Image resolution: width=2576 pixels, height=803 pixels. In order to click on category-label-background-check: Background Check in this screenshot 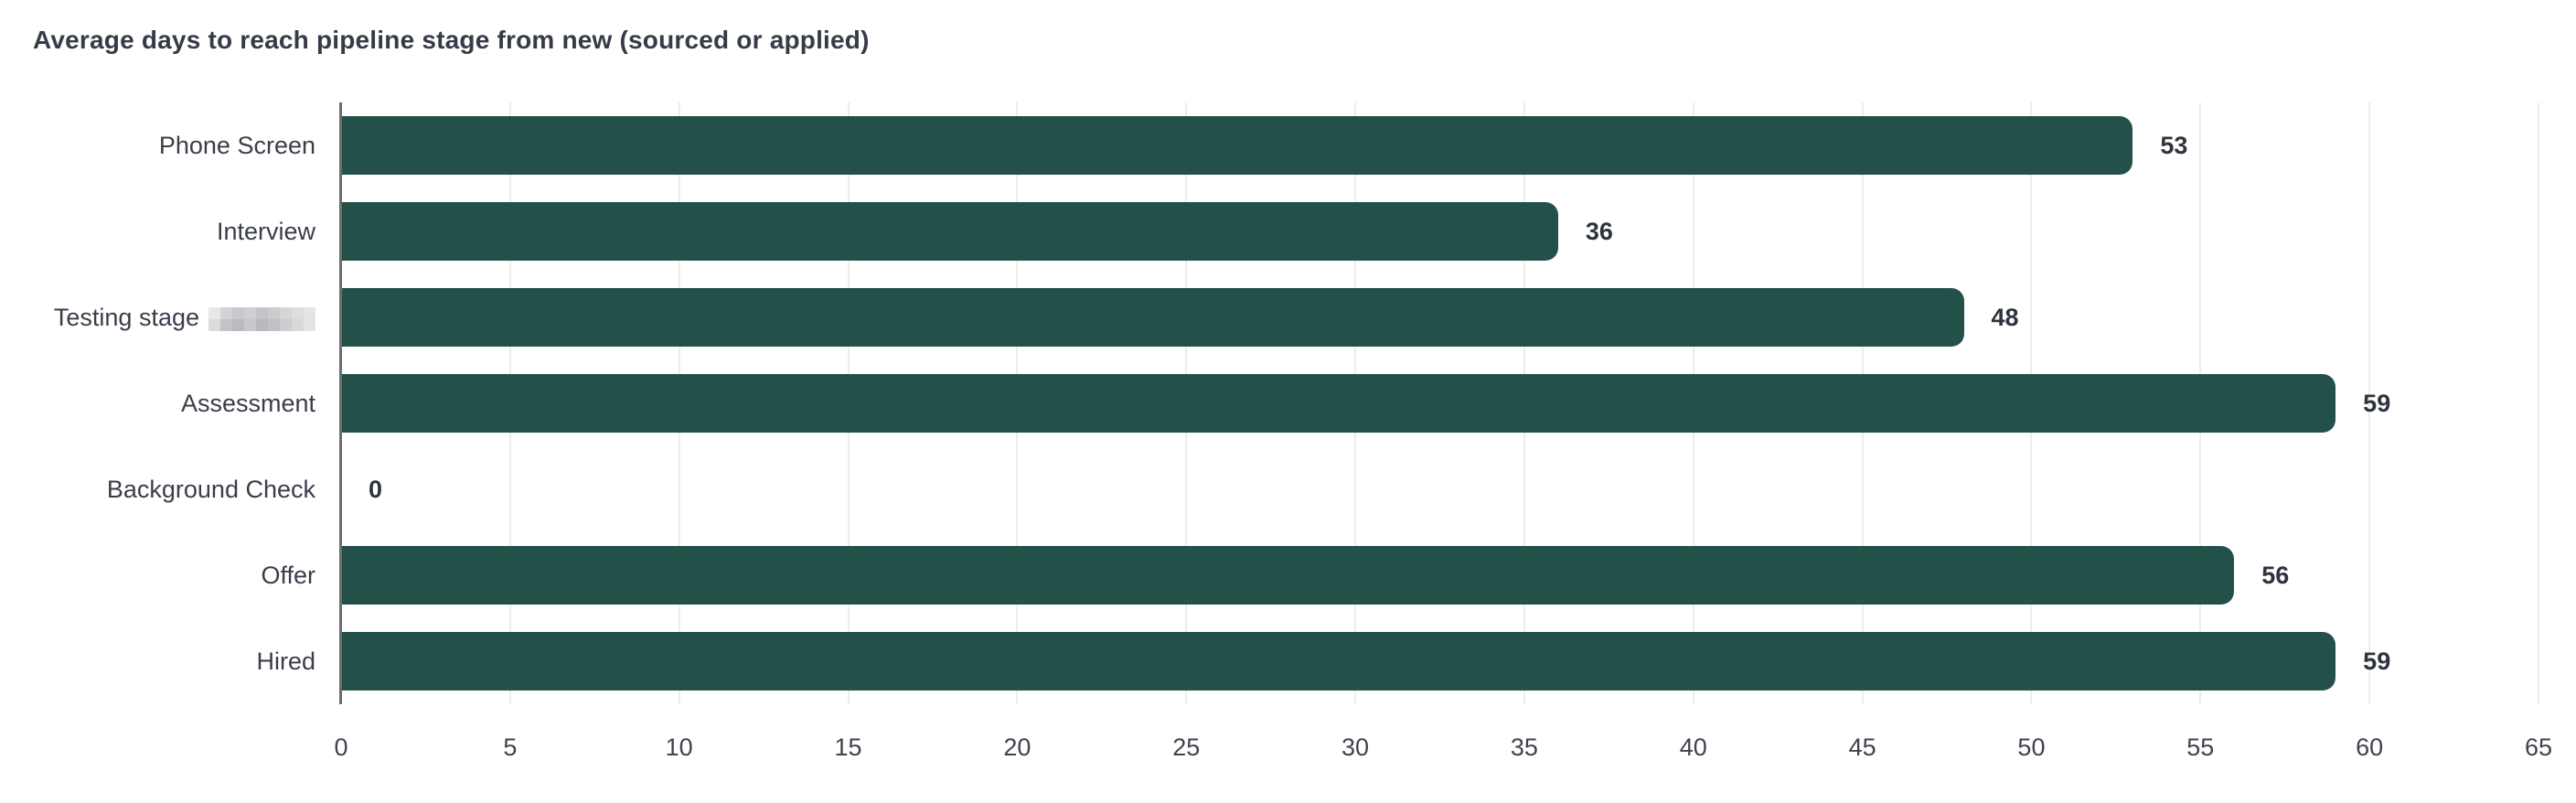, I will do `click(157, 489)`.